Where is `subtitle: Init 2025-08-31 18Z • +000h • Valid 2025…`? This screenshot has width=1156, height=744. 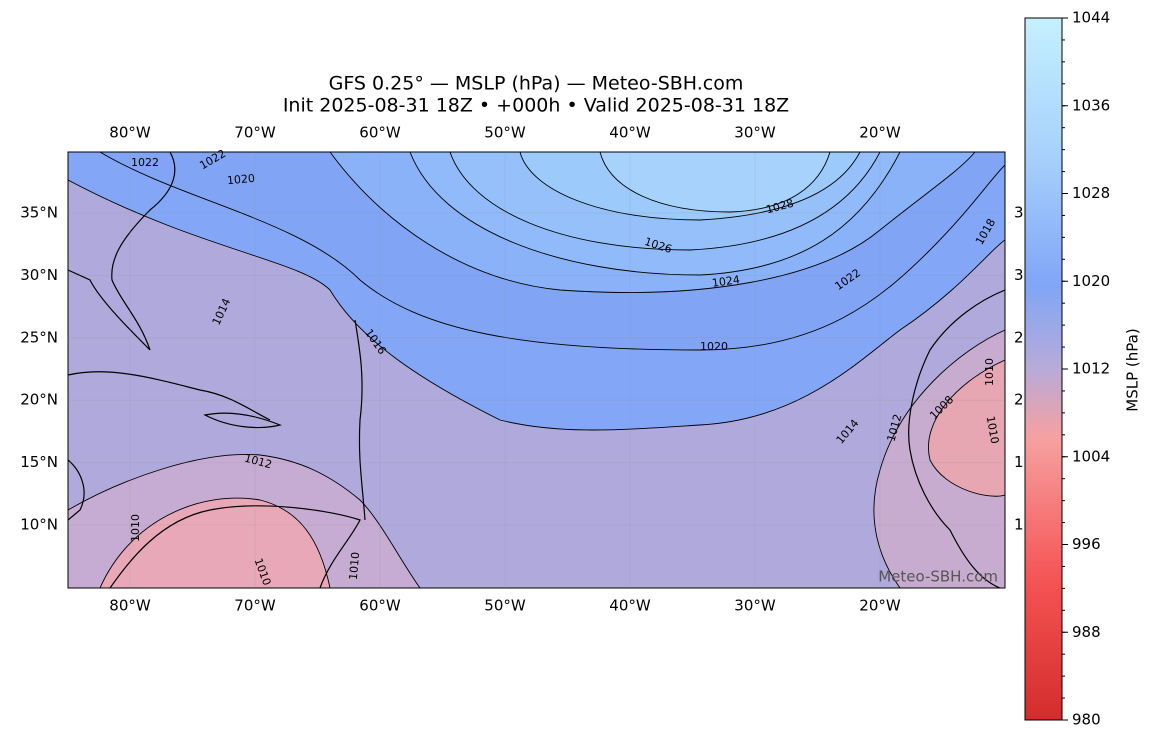 subtitle: Init 2025-08-31 18Z • +000h • Valid 2025… is located at coordinates (536, 106).